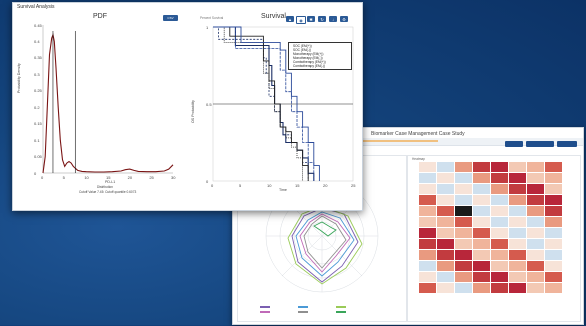 The image size is (586, 326). I want to click on pdf-ylabel: Probability Density, so click(19, 78).